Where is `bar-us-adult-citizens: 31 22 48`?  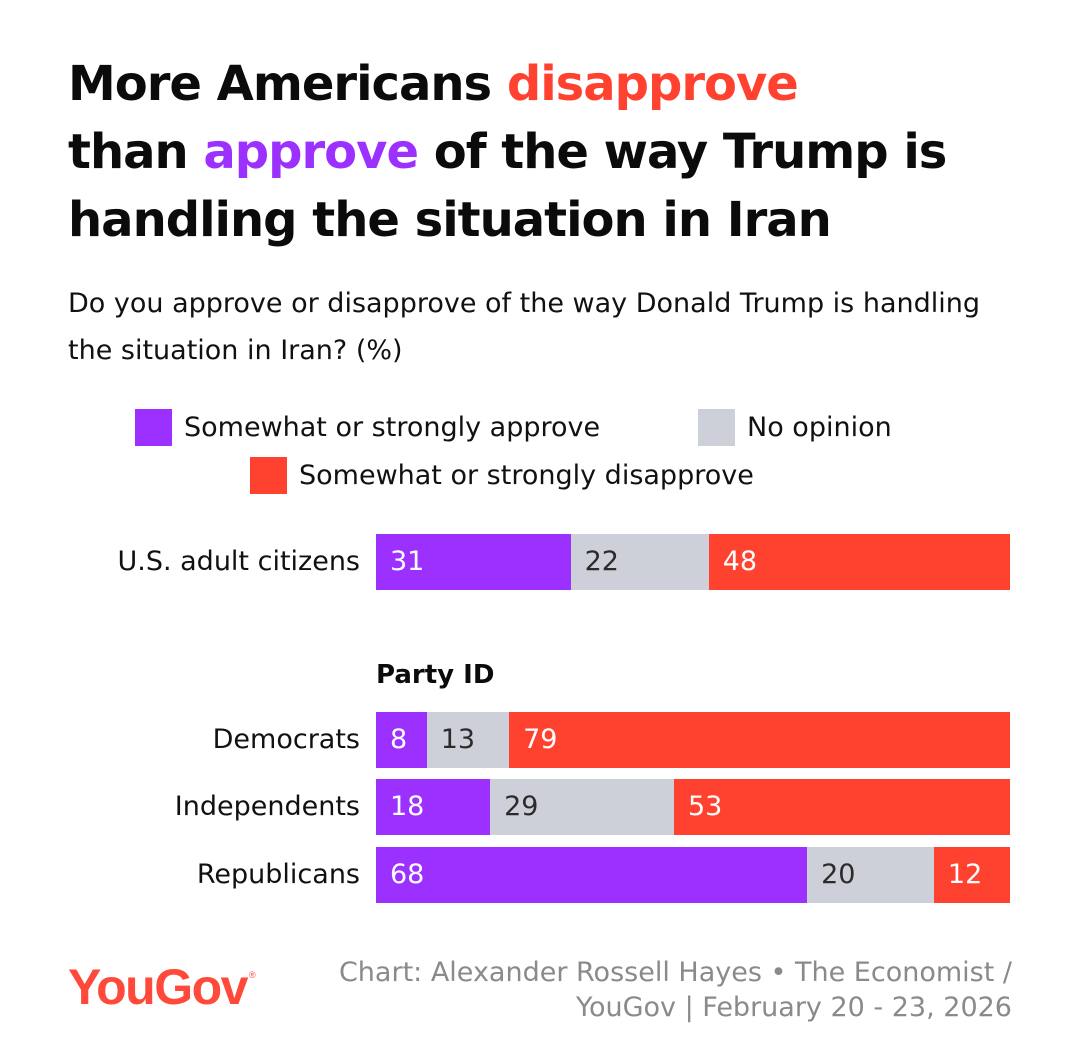
bar-us-adult-citizens: 31 22 48 is located at coordinates (693, 562).